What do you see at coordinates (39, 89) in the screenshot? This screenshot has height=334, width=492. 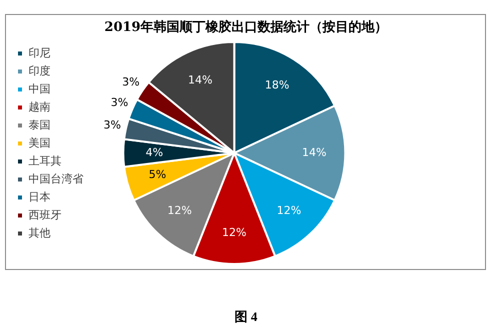 I see `legend-label: 中国` at bounding box center [39, 89].